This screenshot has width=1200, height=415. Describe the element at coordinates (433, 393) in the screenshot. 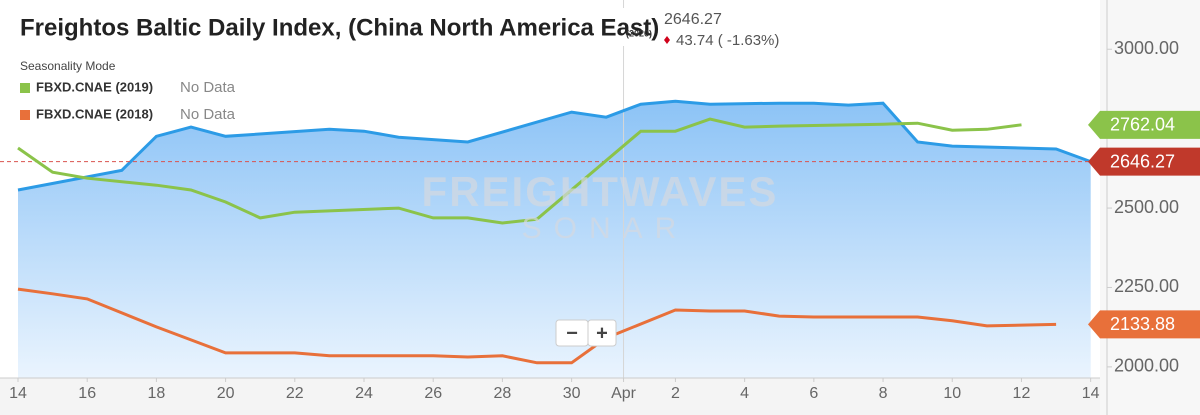

I see `x-tick-label: 26` at that location.